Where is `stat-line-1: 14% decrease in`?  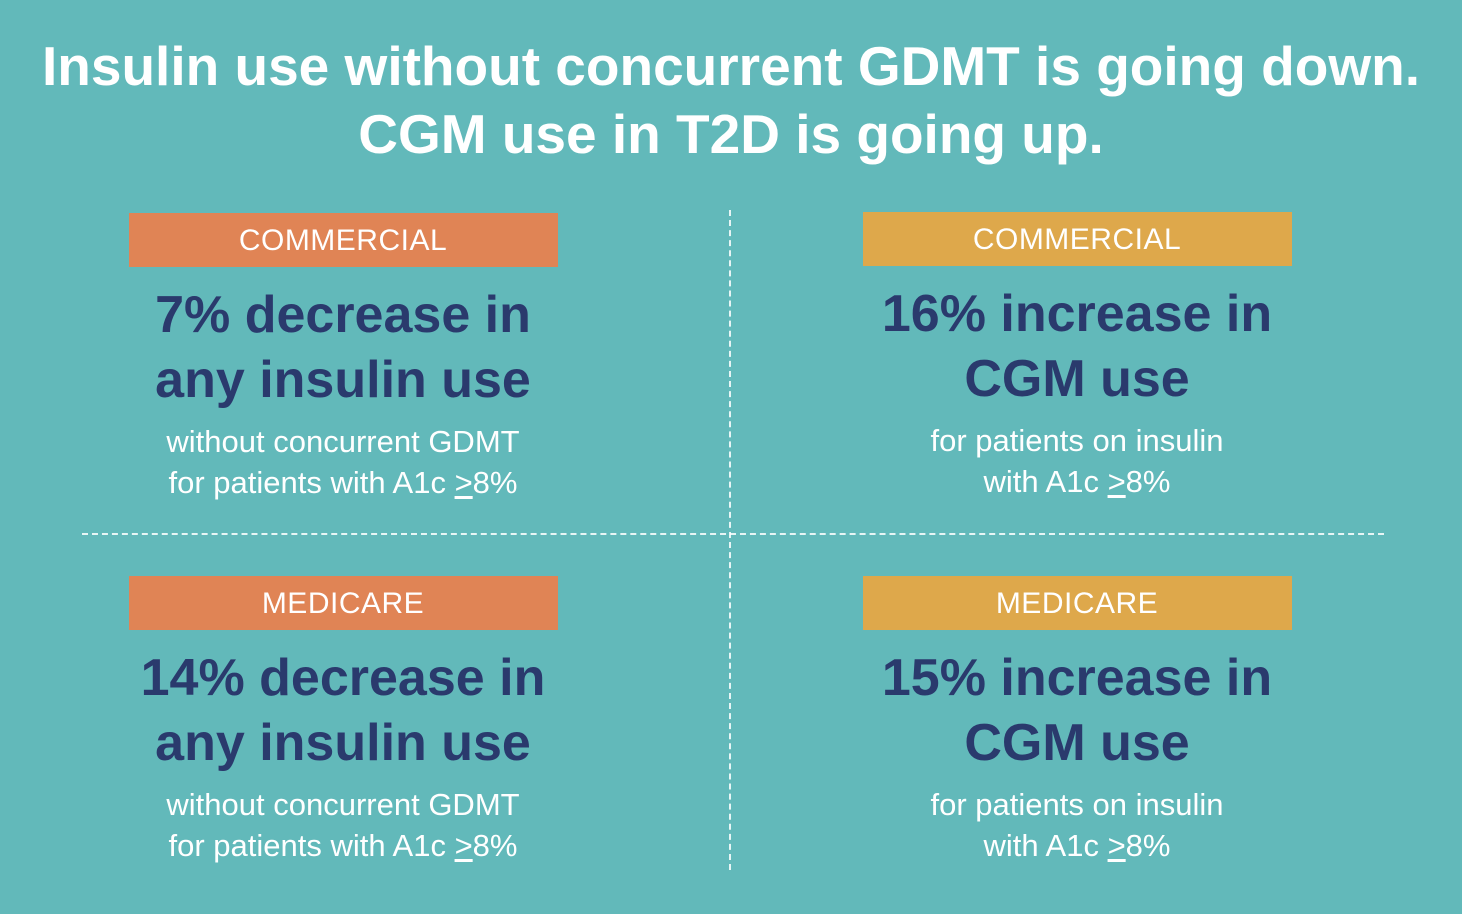
stat-line-1: 14% decrease in is located at coordinates (343, 678).